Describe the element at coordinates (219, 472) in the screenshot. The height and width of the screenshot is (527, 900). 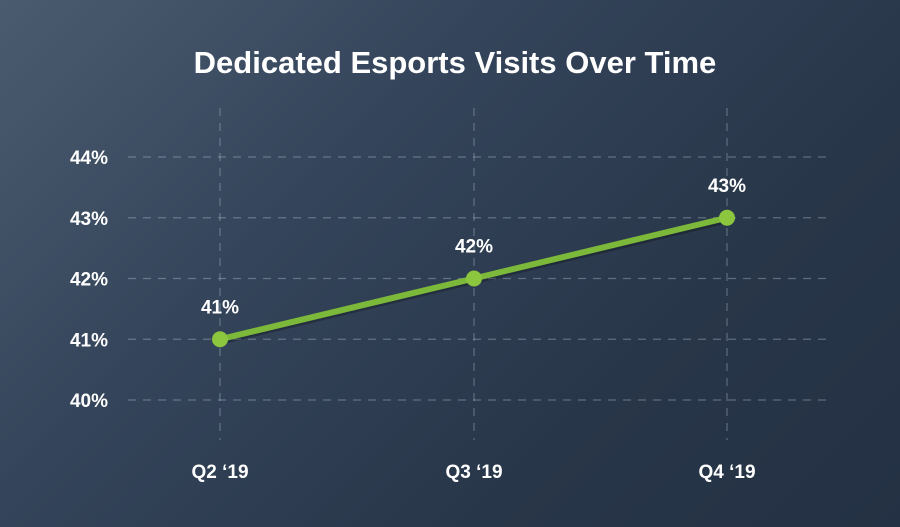
I see `x-tick-label: Q2 ‘19` at that location.